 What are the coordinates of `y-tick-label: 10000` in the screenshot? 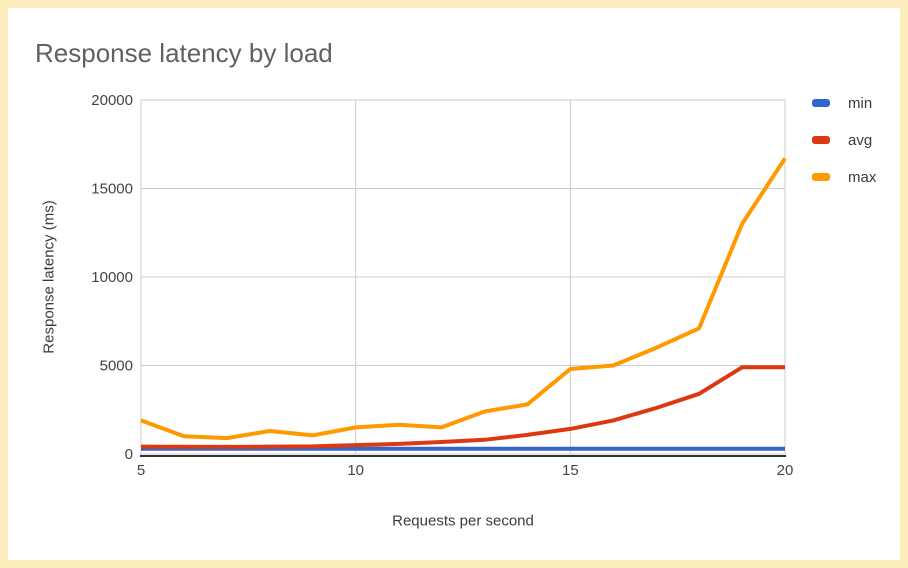 It's located at (112, 277).